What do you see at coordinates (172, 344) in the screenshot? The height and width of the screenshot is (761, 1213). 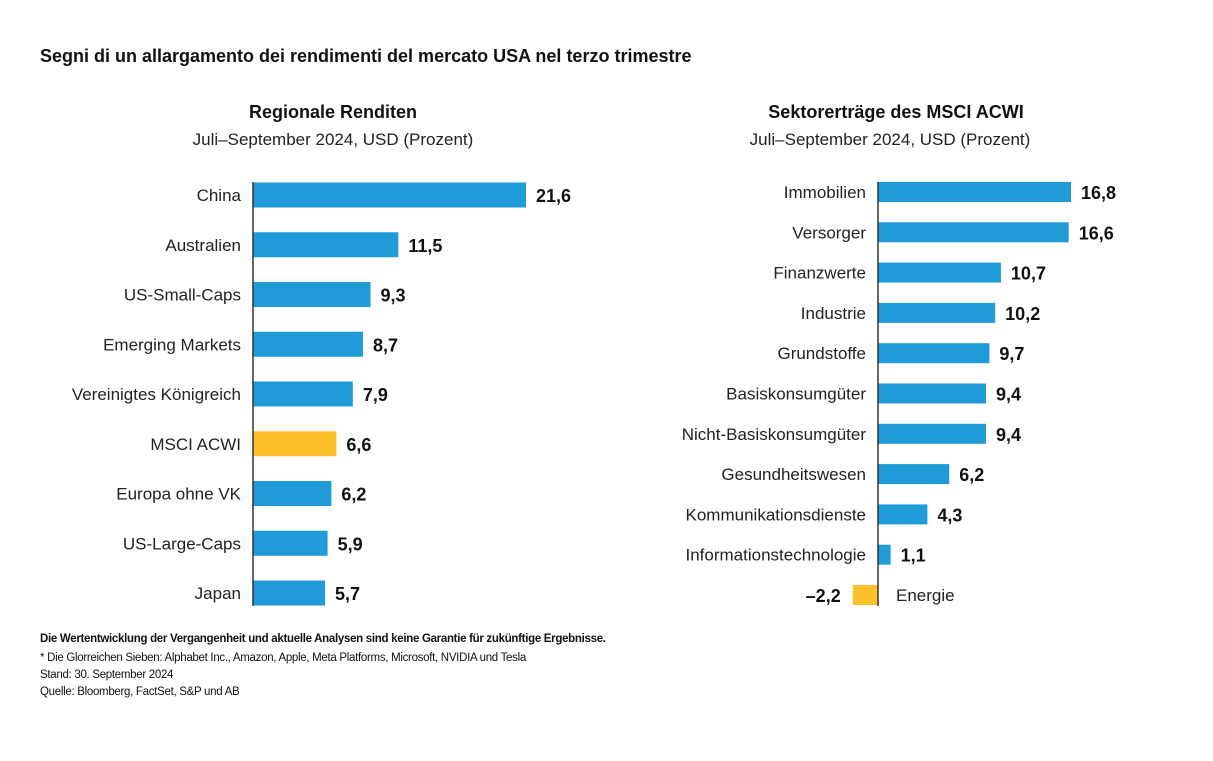 I see `category-label: Emerging Markets` at bounding box center [172, 344].